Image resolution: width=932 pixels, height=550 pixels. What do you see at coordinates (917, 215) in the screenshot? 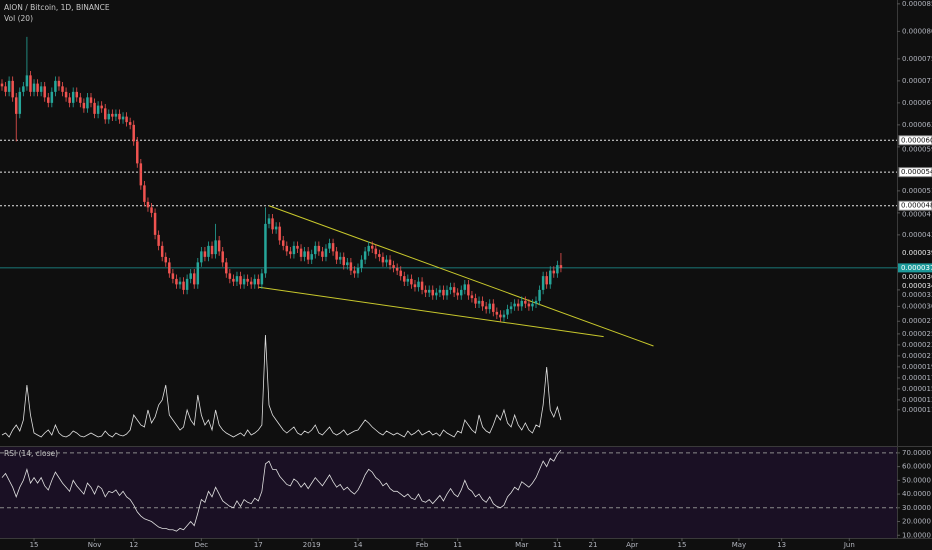
I see `y-tick-label: 0.0000470` at bounding box center [917, 215].